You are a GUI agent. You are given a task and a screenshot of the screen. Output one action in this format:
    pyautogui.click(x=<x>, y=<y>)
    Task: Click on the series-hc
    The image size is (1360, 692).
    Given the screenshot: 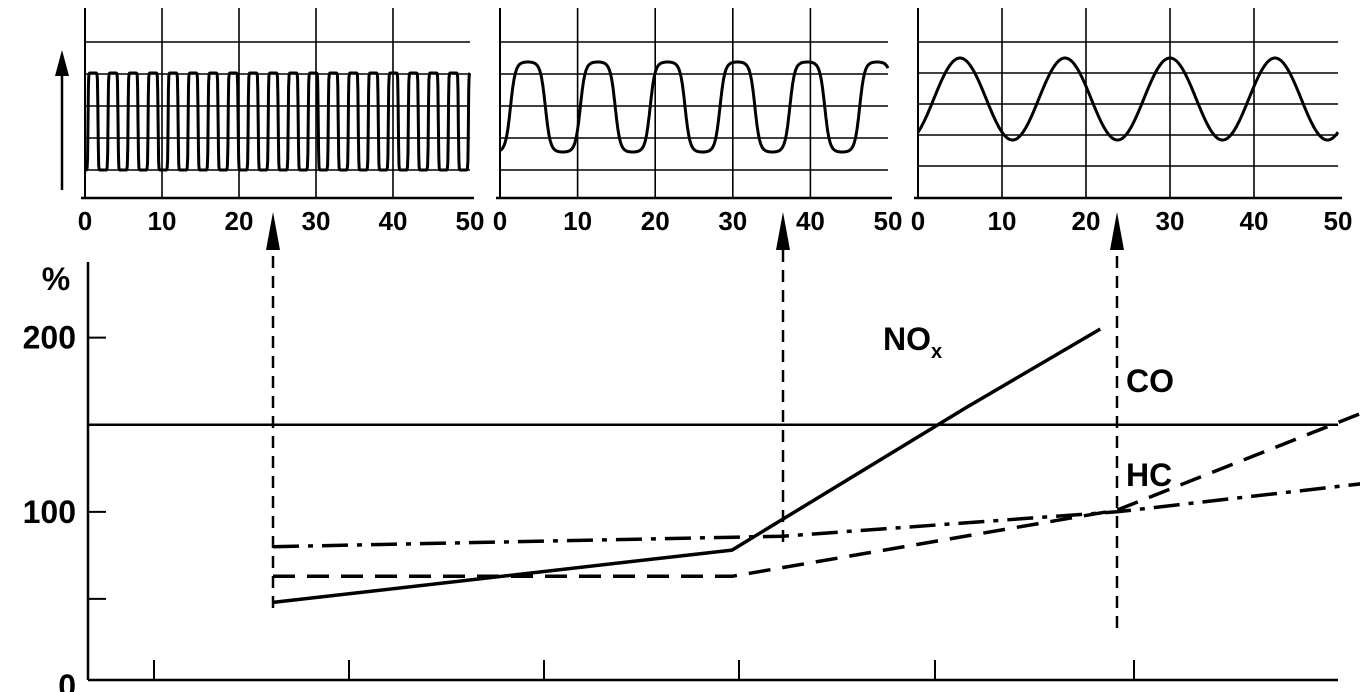 What is the action you would take?
    pyautogui.click(x=816, y=515)
    